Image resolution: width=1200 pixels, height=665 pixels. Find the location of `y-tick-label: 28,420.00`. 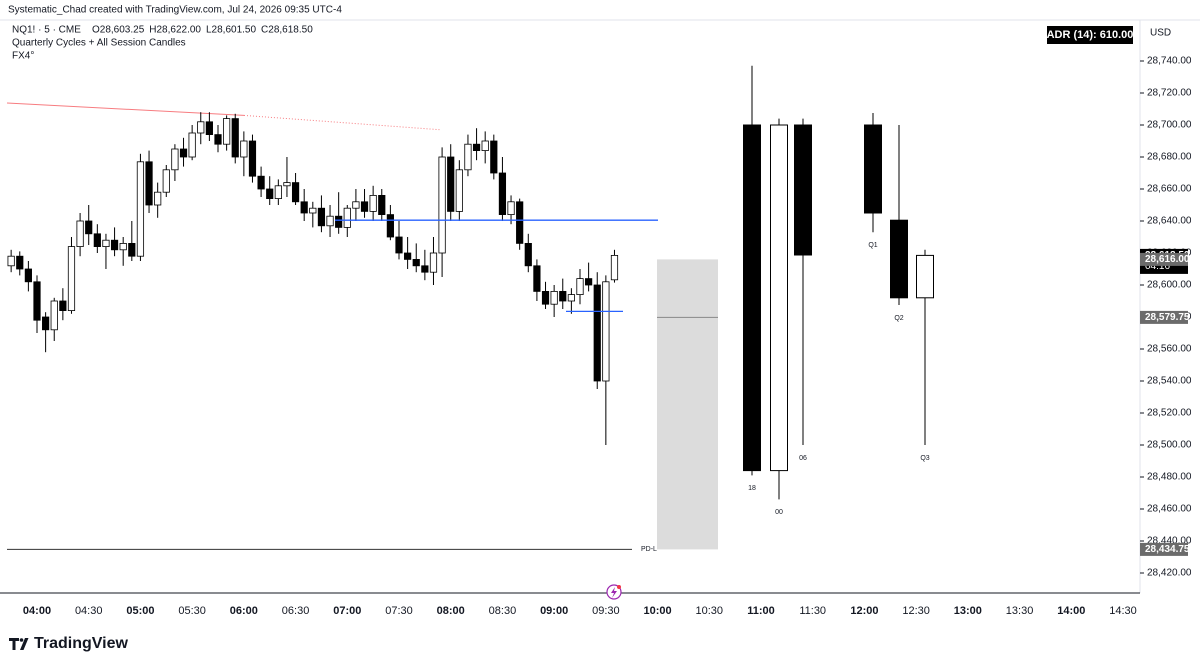

y-tick-label: 28,420.00 is located at coordinates (1169, 573).